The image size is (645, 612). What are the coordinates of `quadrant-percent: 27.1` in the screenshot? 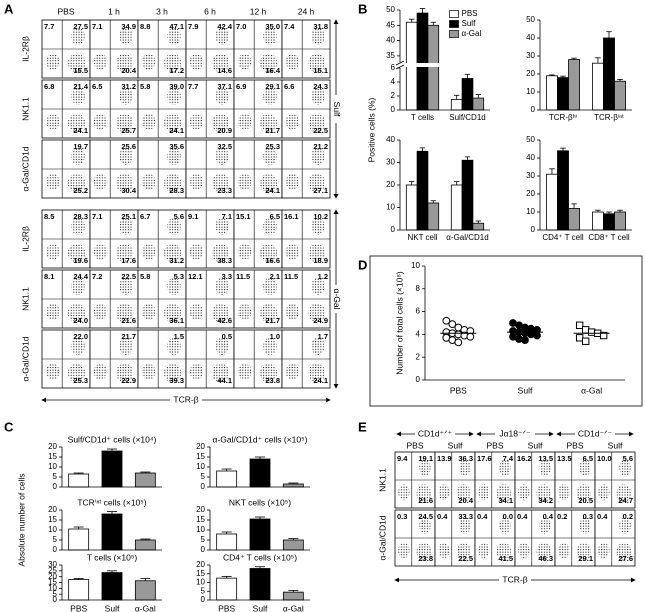 It's located at (320, 190).